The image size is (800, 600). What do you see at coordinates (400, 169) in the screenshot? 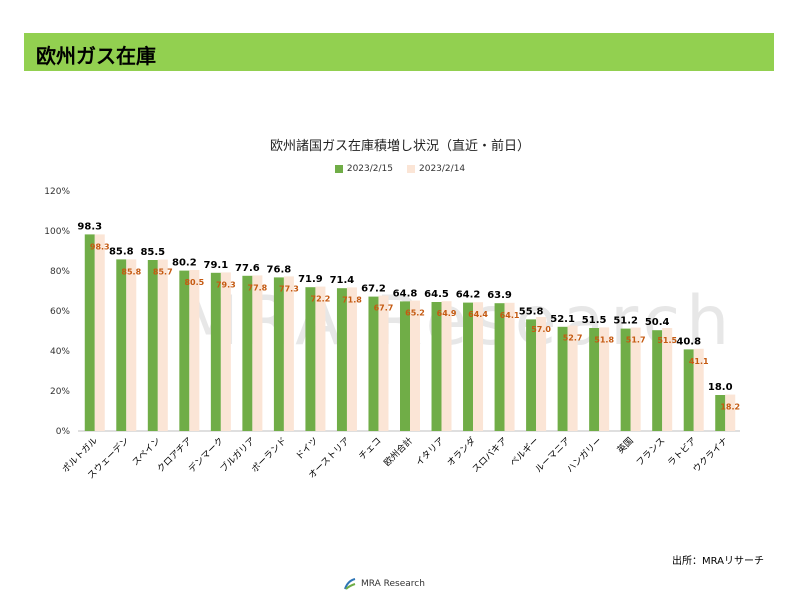
I see `chart-legend: 2023/2/15 2023/2/14` at bounding box center [400, 169].